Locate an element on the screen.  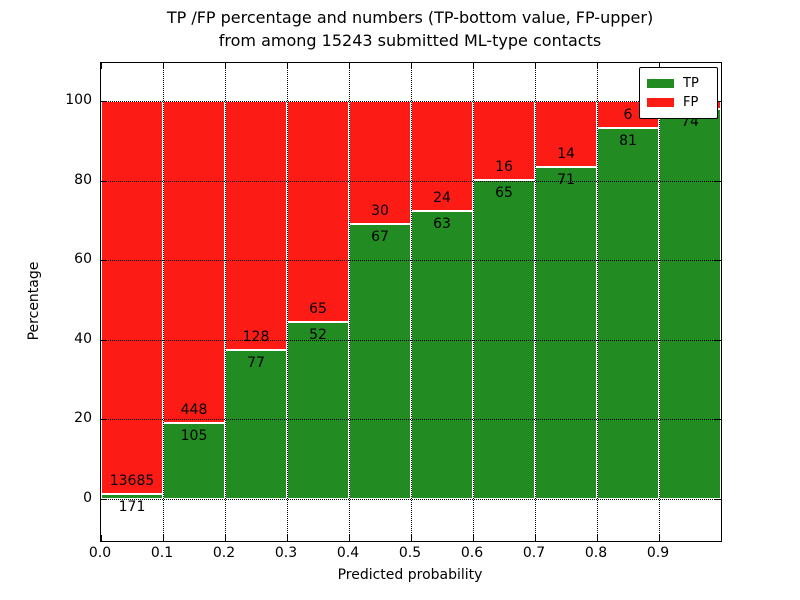
legend-label-fp: FP is located at coordinates (691, 102).